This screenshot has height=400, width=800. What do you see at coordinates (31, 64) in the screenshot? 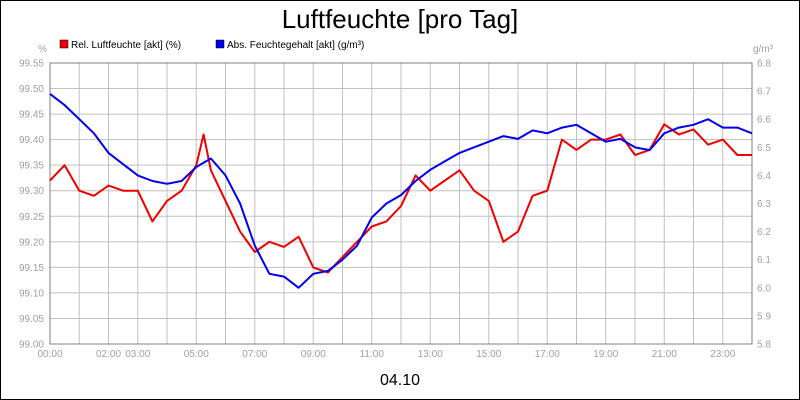
I see `y-left-tick-label: 99.55` at bounding box center [31, 64].